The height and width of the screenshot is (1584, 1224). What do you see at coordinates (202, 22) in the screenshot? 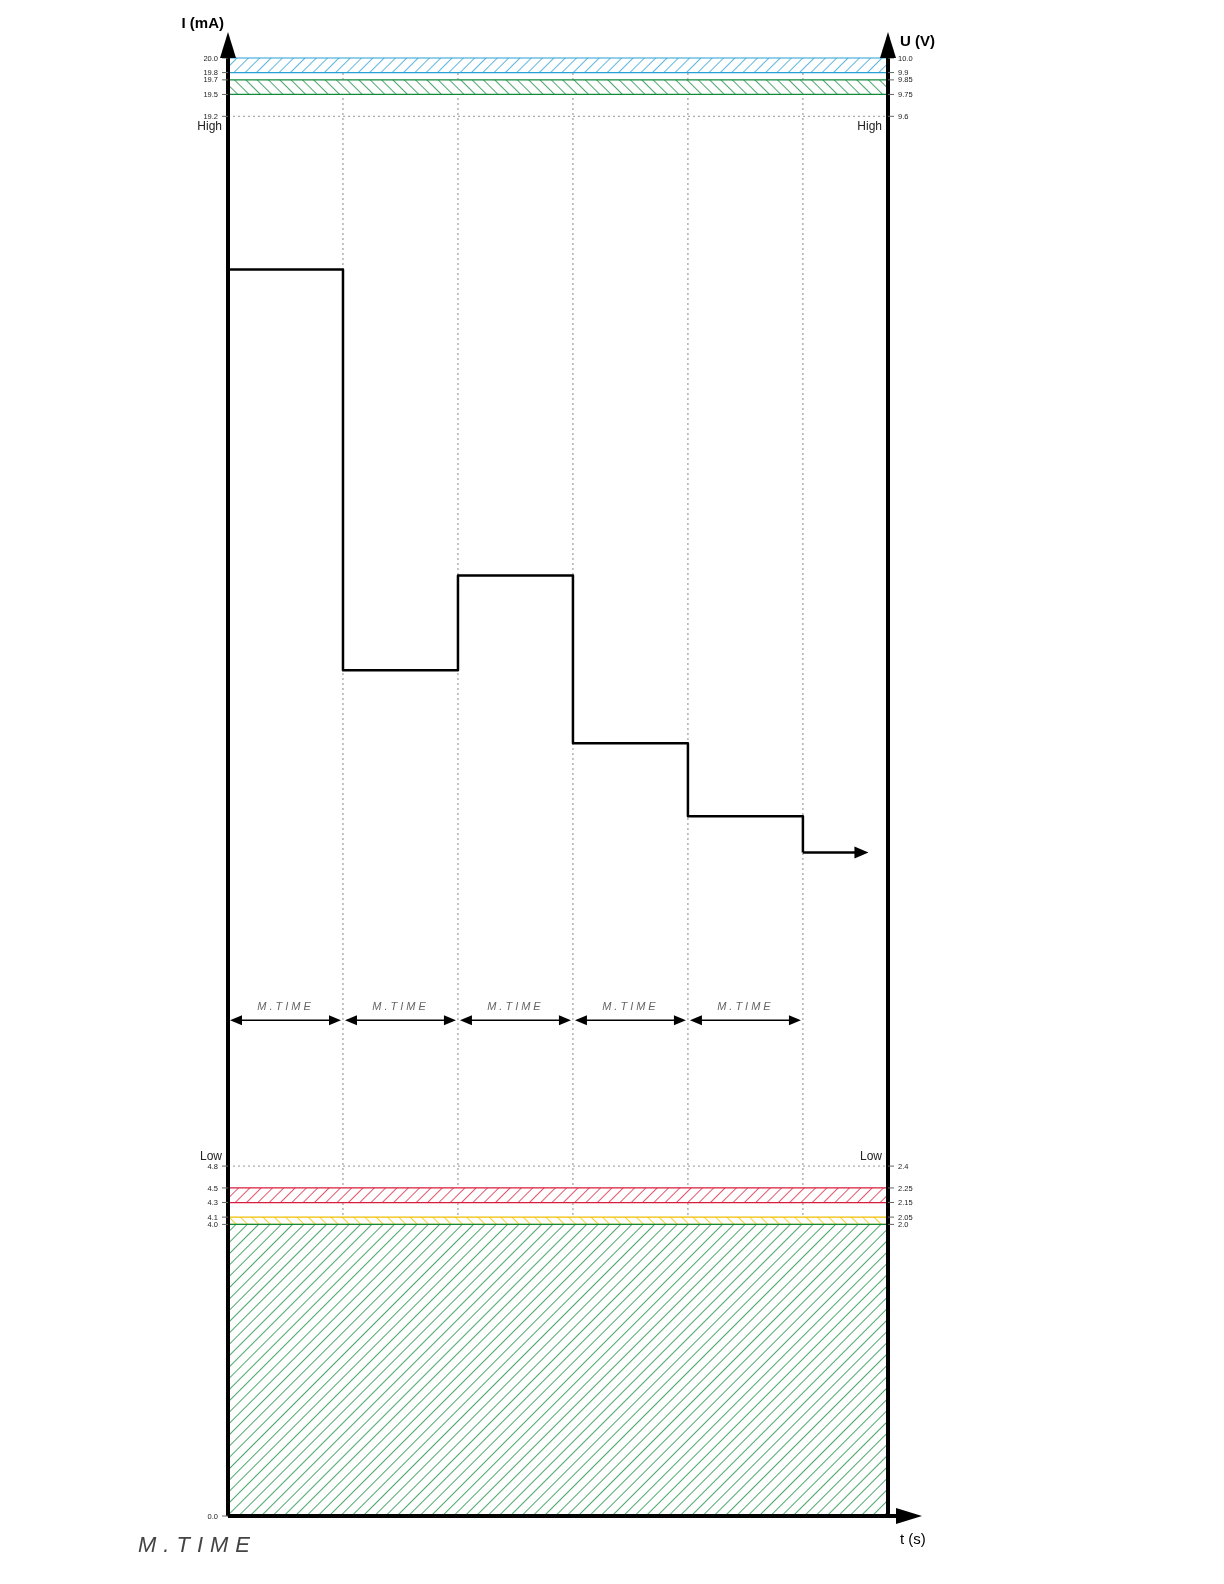
I see `y-axis-title: I (mA)` at bounding box center [202, 22].